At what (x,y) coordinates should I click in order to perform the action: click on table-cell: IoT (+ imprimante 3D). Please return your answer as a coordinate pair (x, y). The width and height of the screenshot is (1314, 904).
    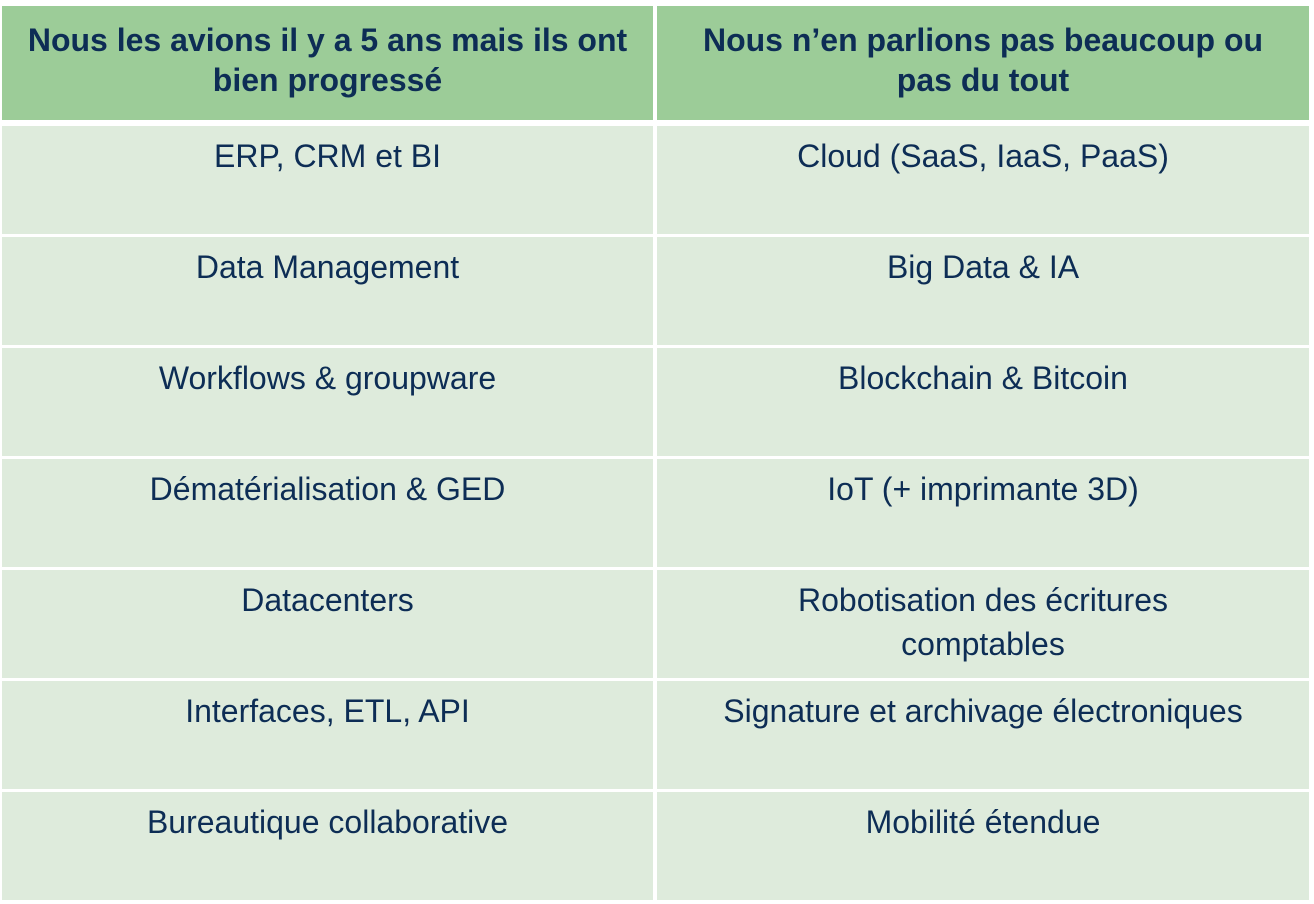
    Looking at the image, I should click on (983, 513).